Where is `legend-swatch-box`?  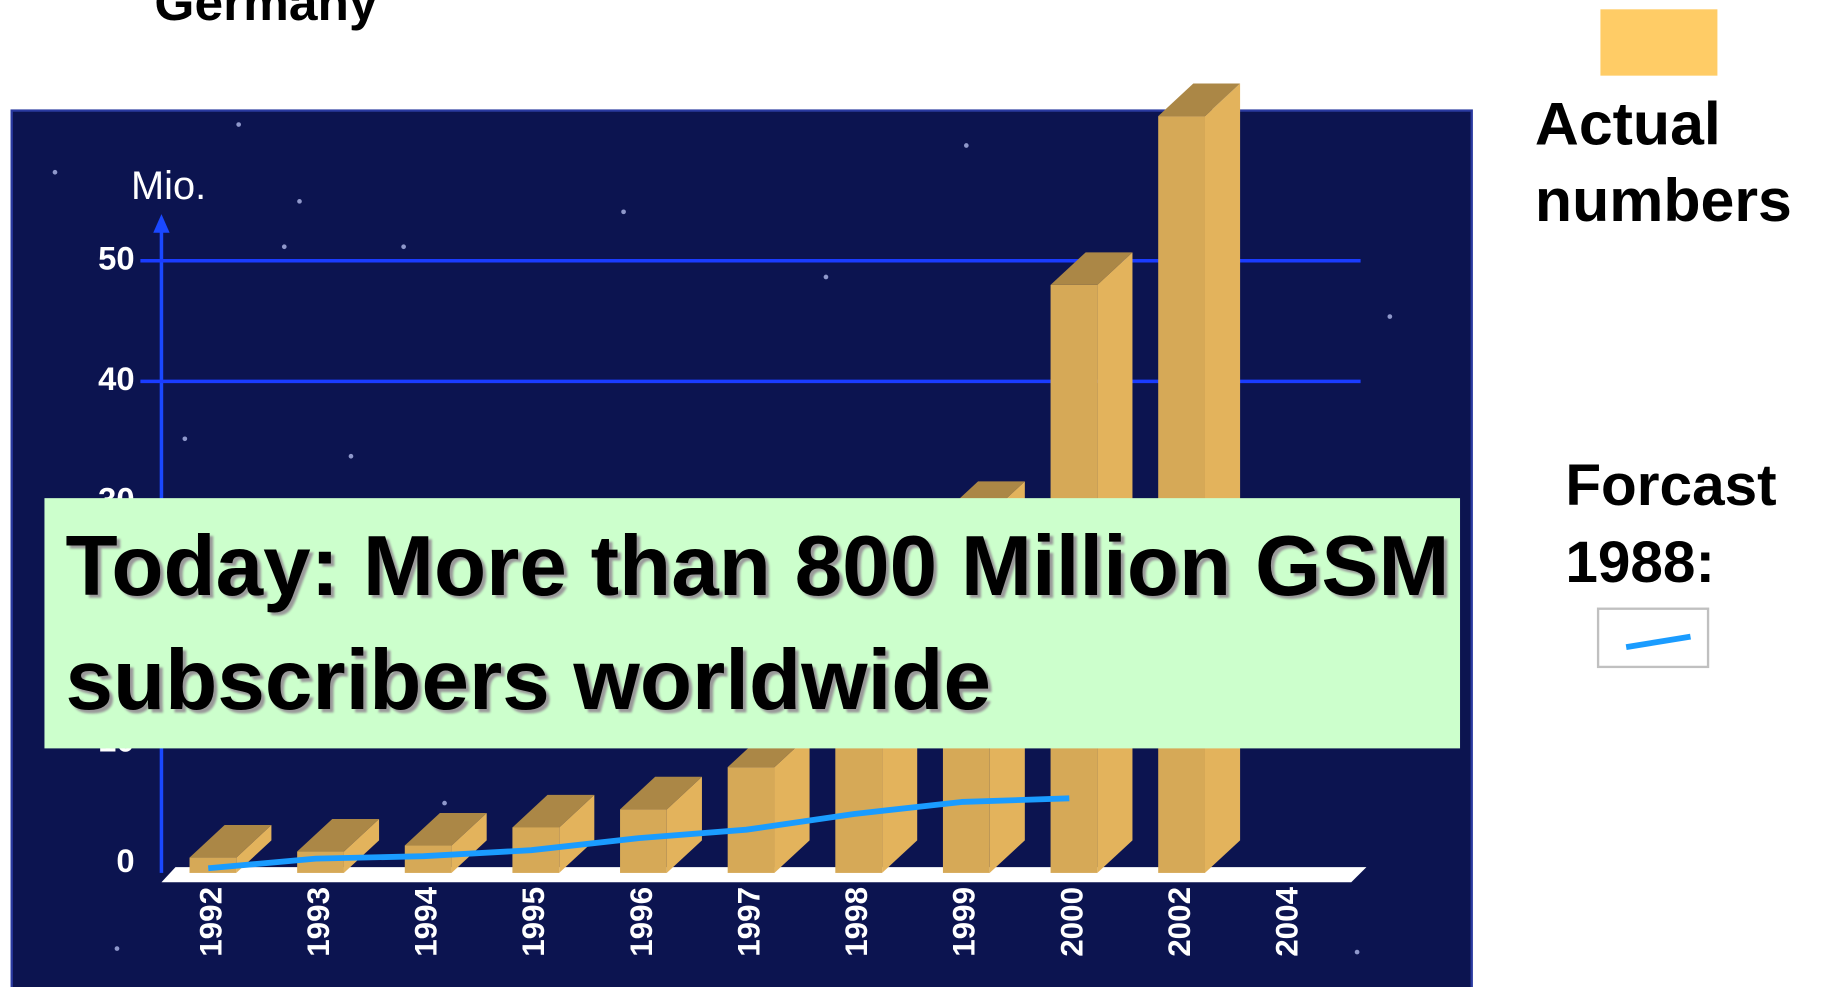 legend-swatch-box is located at coordinates (1653, 638).